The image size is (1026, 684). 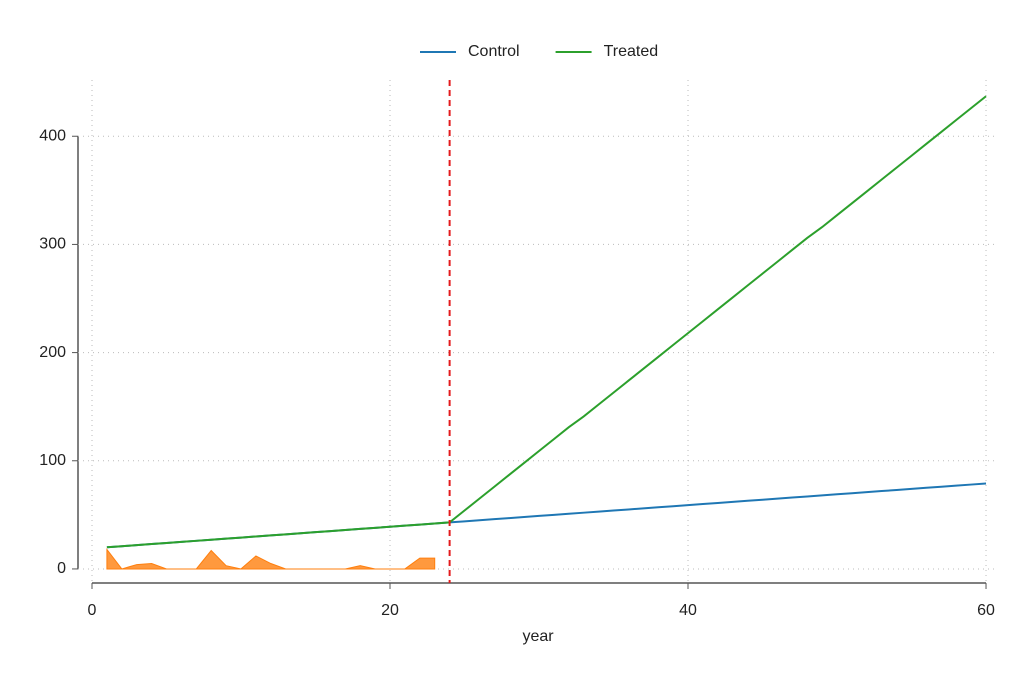 I want to click on y-tick-label: 100, so click(x=52, y=460).